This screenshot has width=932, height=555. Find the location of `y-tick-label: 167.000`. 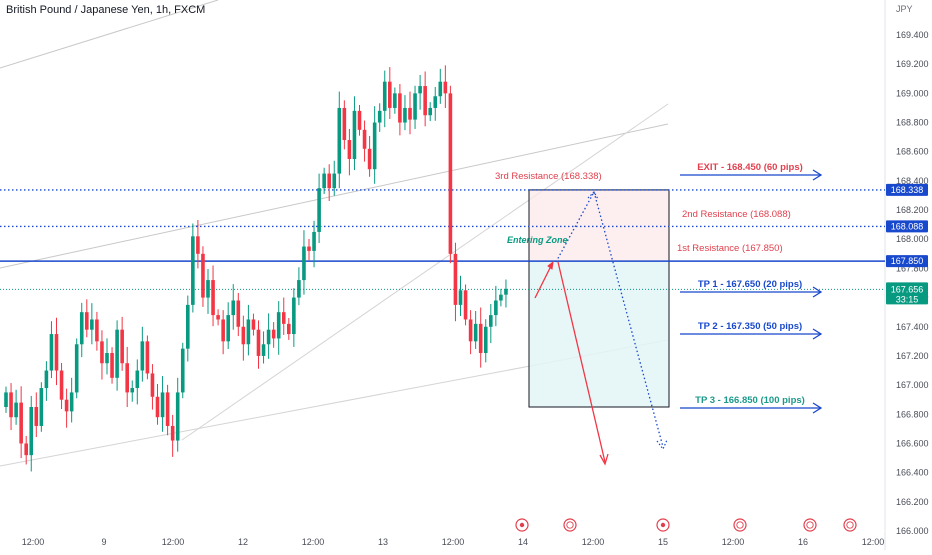

y-tick-label: 167.000 is located at coordinates (912, 385).